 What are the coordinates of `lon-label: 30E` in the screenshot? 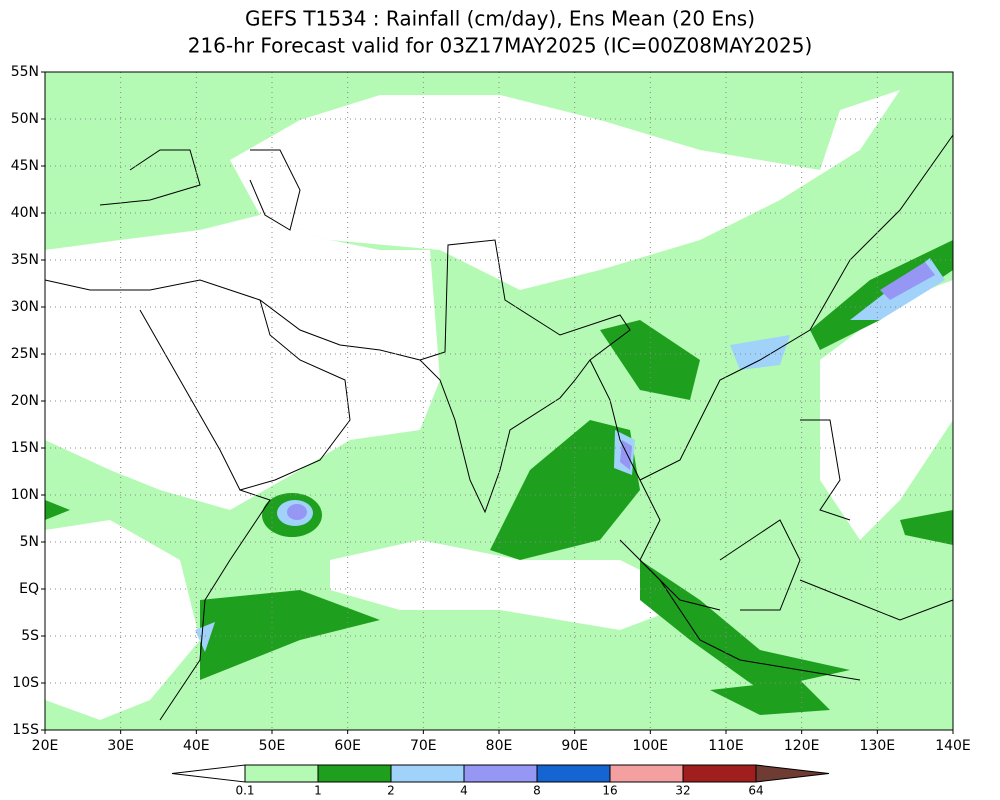 It's located at (120, 746).